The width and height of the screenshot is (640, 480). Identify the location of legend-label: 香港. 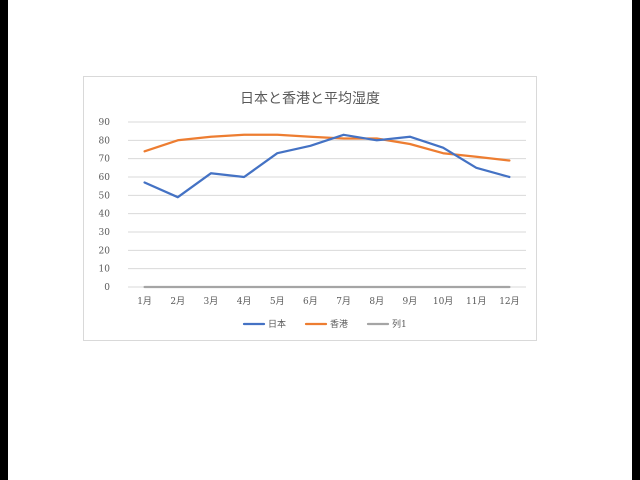
(339, 324).